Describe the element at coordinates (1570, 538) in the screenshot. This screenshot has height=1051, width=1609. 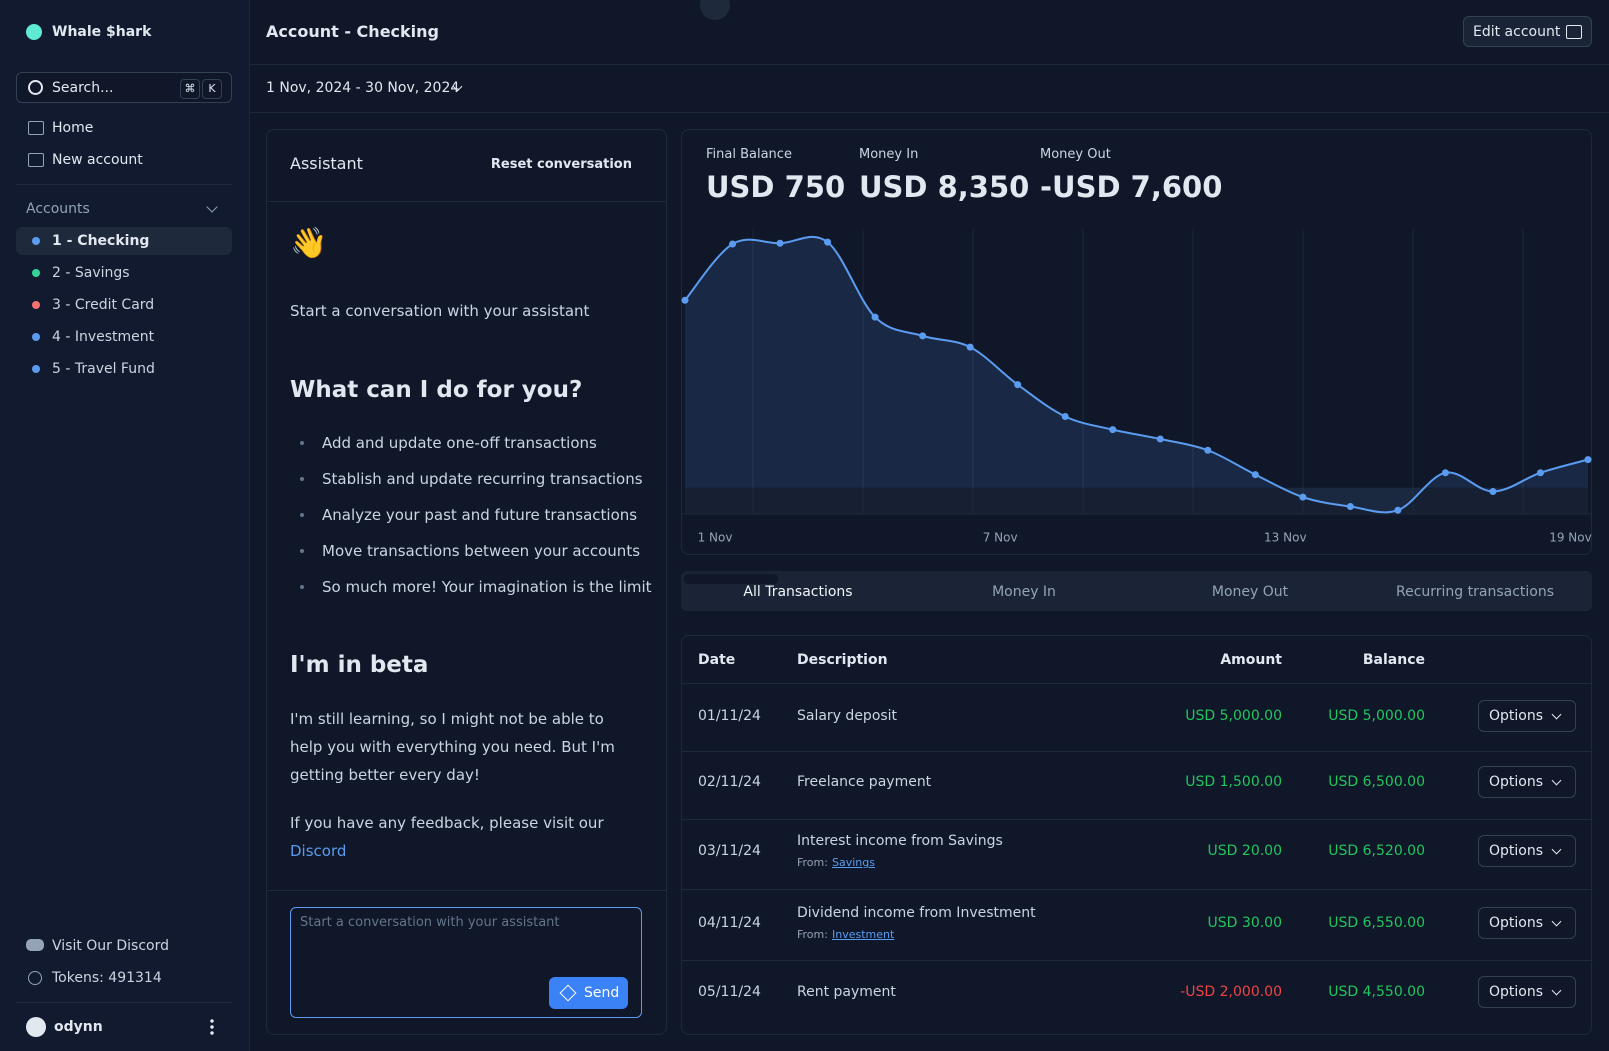
I see `x-tick-label: 19 Nov` at that location.